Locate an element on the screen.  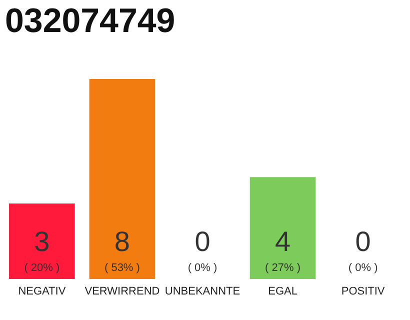
data-label: ( 53% ) is located at coordinates (122, 268).